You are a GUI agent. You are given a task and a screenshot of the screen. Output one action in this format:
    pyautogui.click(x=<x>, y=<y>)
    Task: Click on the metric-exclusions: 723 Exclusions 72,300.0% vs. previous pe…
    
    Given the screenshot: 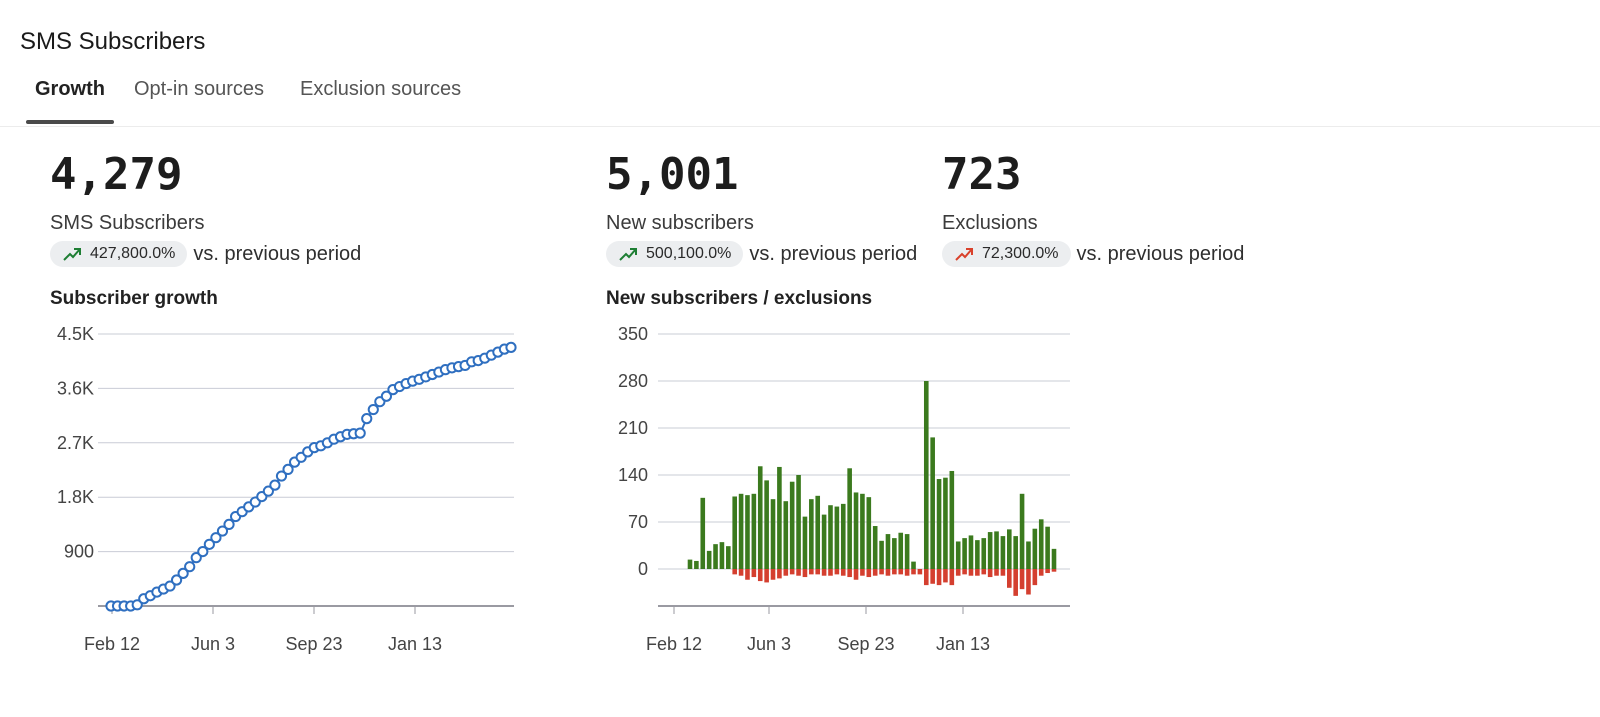 What is the action you would take?
    pyautogui.click(x=1093, y=208)
    